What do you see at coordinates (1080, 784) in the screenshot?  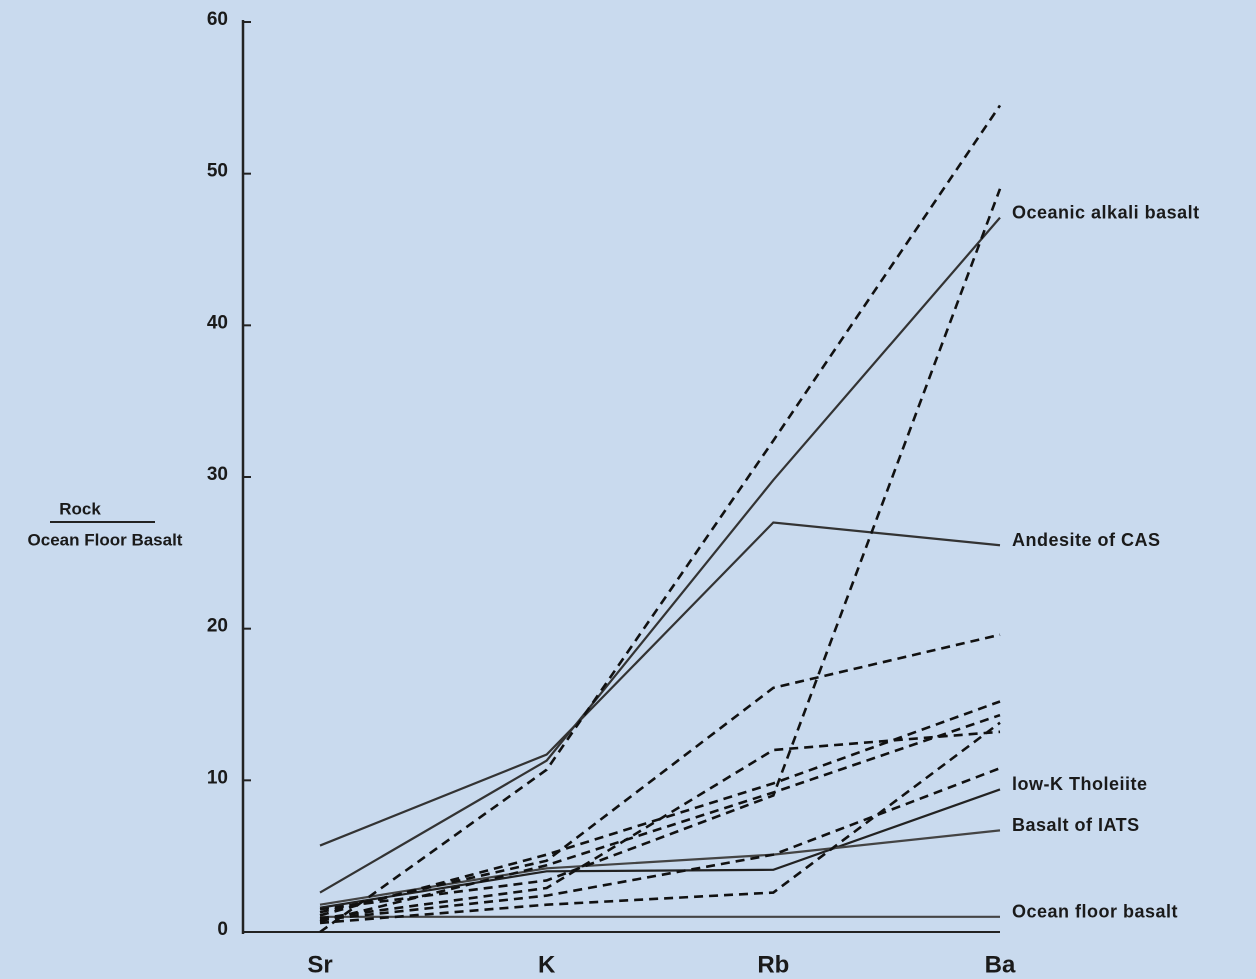 I see `series-label: low-K Tholeiite` at bounding box center [1080, 784].